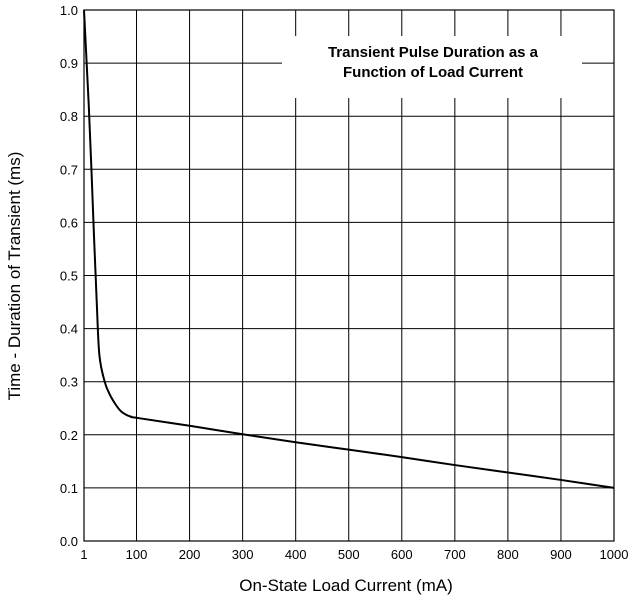 The height and width of the screenshot is (602, 634). Describe the element at coordinates (190, 554) in the screenshot. I see `x-tick-label: 200` at that location.